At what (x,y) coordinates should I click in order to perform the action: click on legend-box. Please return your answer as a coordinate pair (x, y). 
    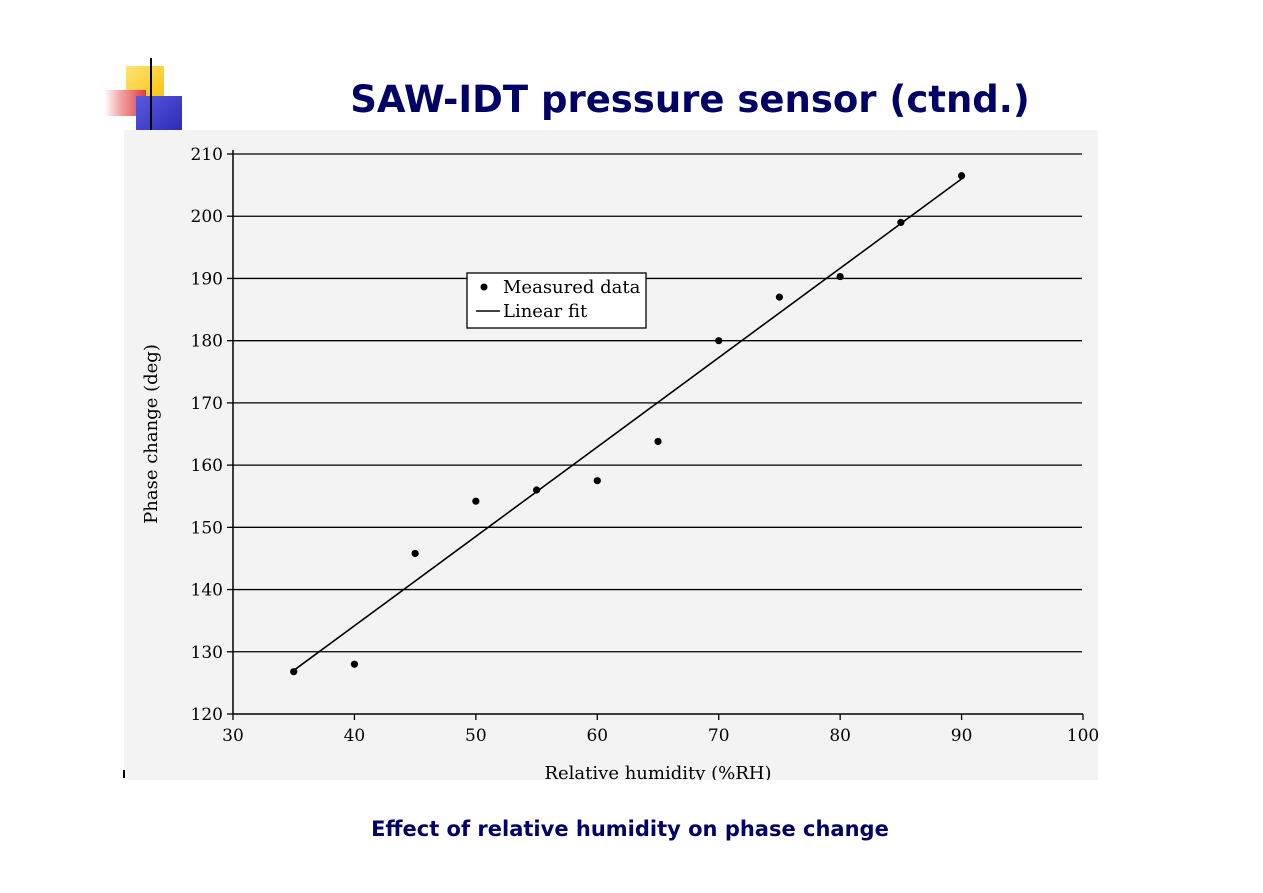
    Looking at the image, I should click on (556, 300).